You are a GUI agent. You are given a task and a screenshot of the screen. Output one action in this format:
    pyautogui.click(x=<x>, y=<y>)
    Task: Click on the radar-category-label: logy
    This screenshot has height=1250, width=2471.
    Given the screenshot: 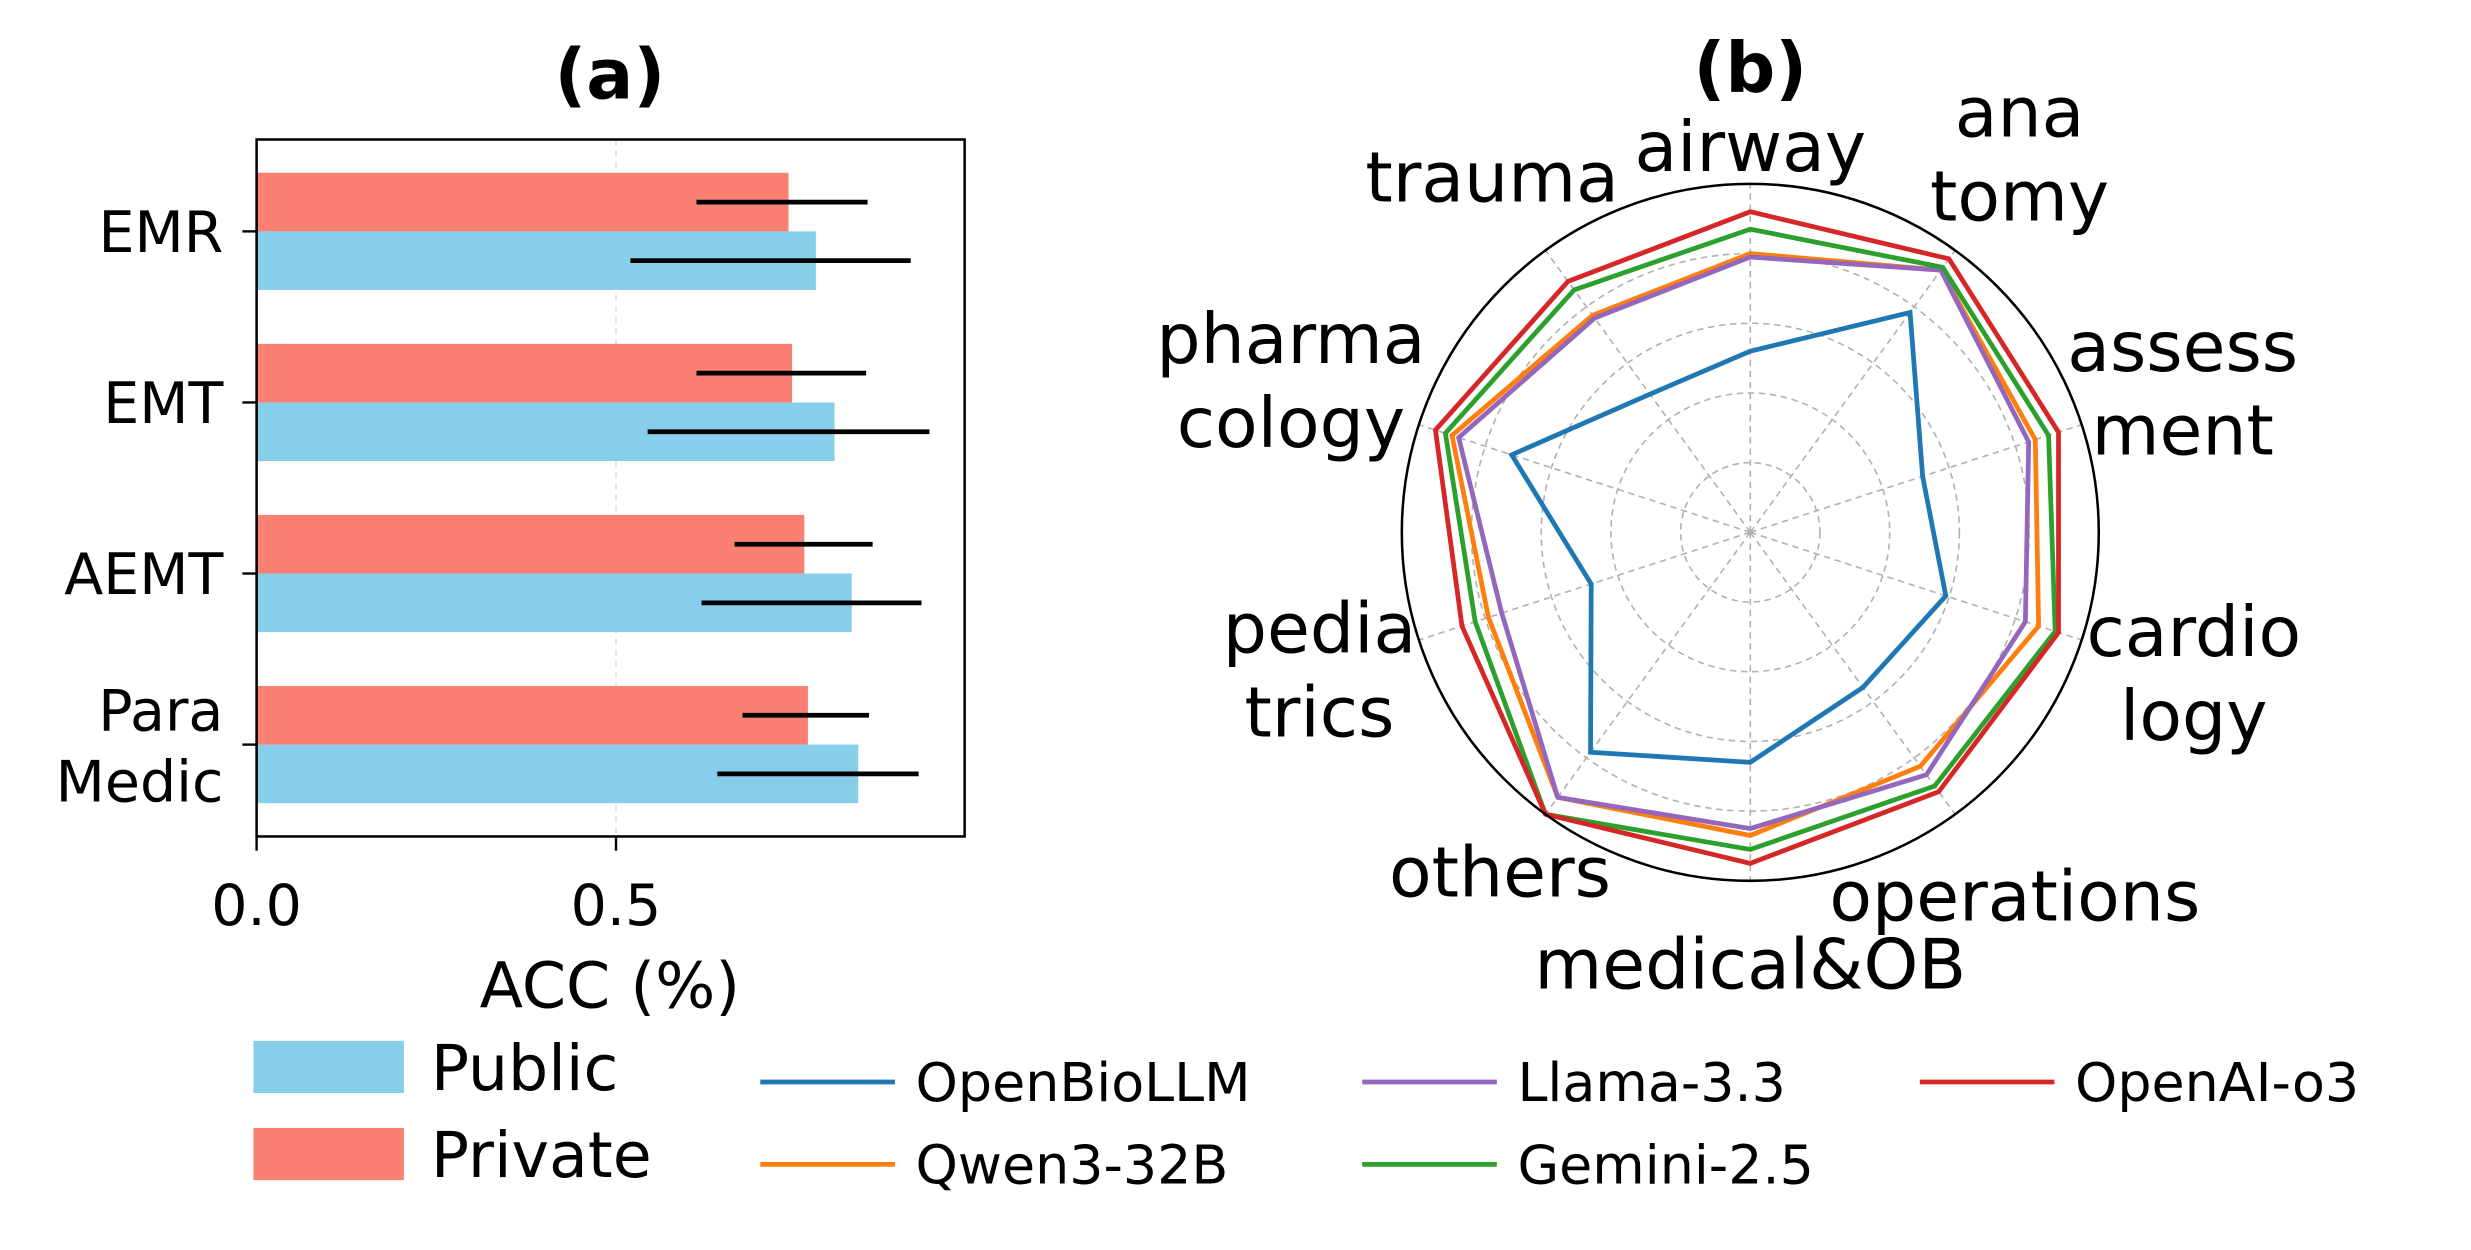 What is the action you would take?
    pyautogui.click(x=2193, y=716)
    